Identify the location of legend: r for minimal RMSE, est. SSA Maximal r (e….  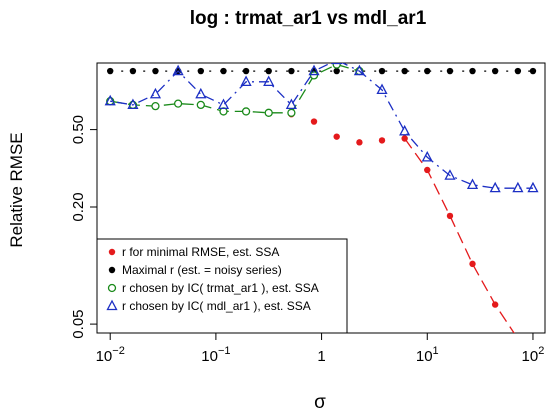
(222, 286).